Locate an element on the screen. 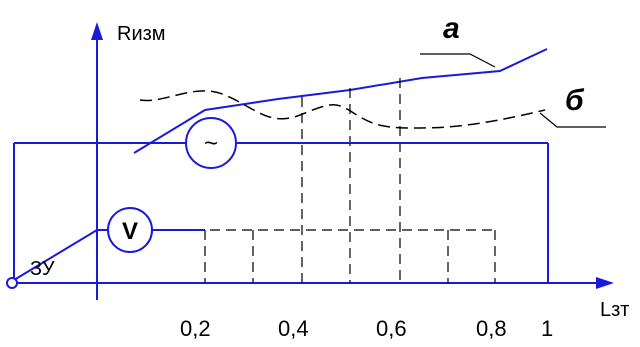 The image size is (640, 347). curve-a-label-group: а is located at coordinates (458, 40).